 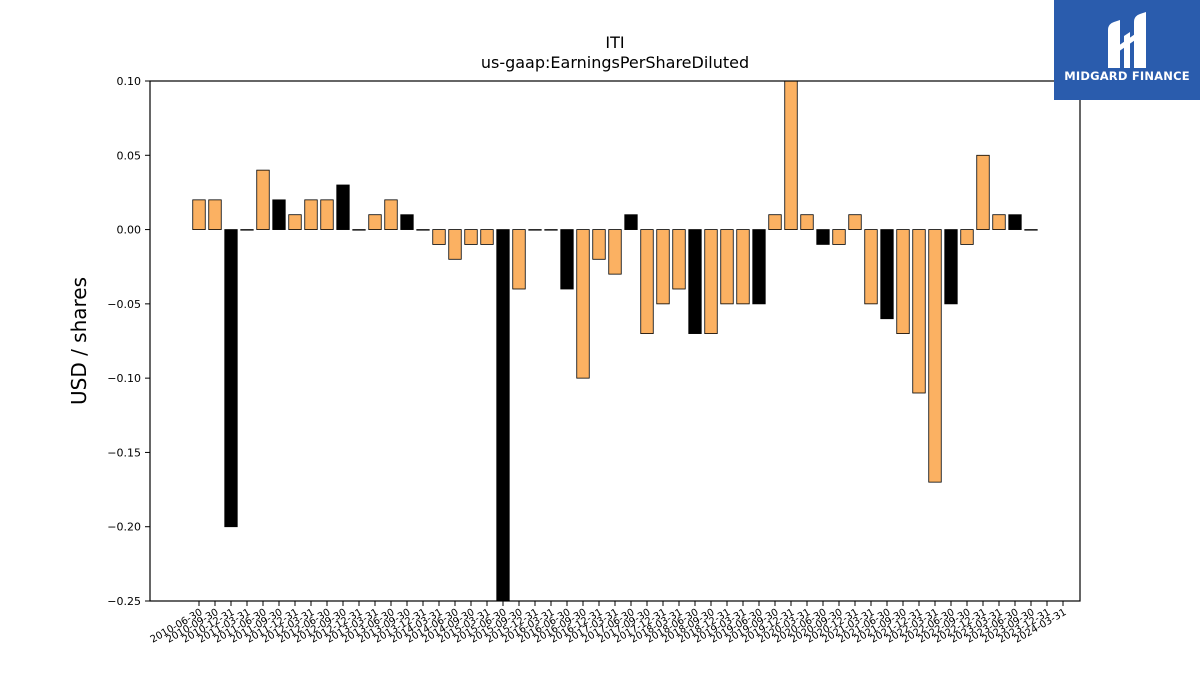 I want to click on chart-title: ITI, so click(x=614, y=42).